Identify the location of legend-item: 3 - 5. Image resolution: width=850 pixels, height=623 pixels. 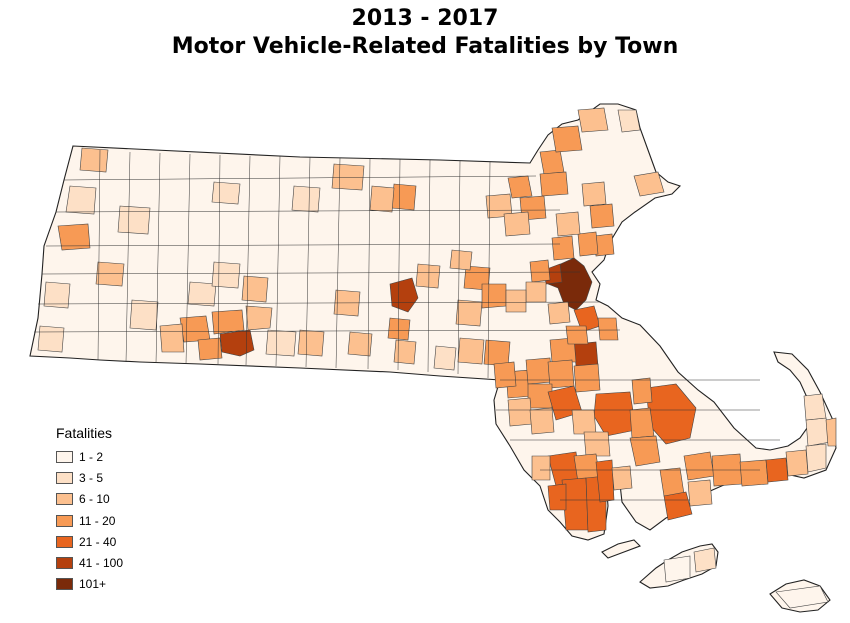
(89, 477).